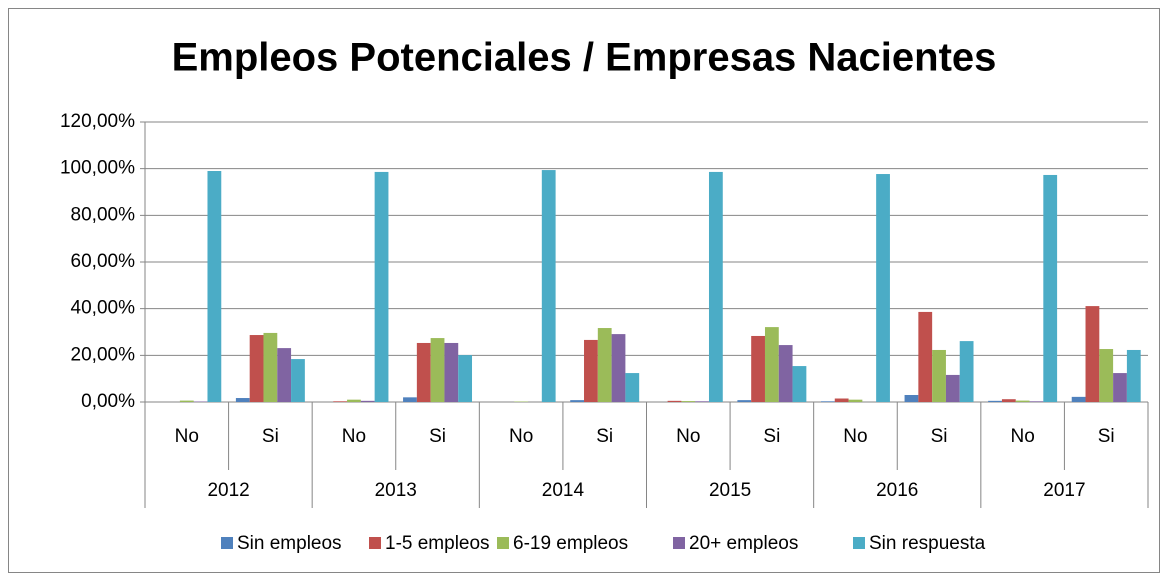 This screenshot has height=577, width=1168. What do you see at coordinates (396, 490) in the screenshot?
I see `x-group-label: 2013` at bounding box center [396, 490].